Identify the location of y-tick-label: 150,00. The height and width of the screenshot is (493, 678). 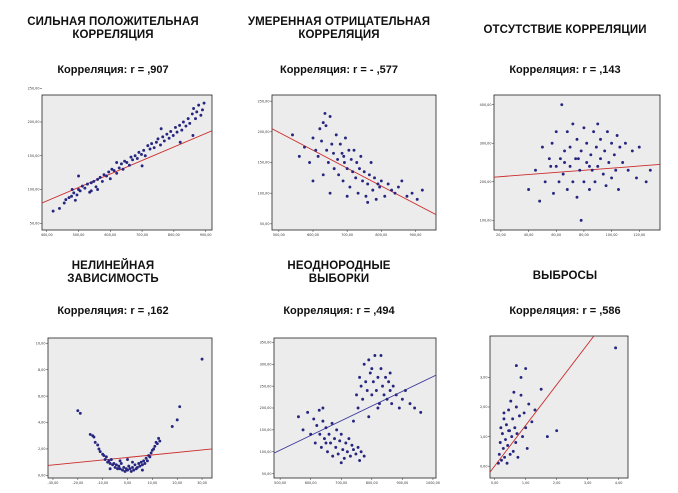
(266, 430).